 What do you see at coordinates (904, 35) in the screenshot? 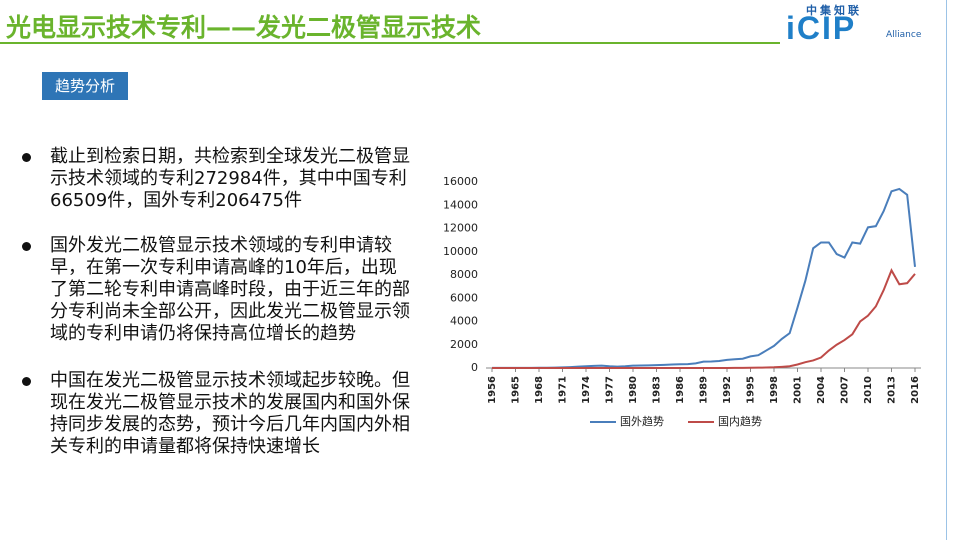
I see `logo-sub: Alliance` at bounding box center [904, 35].